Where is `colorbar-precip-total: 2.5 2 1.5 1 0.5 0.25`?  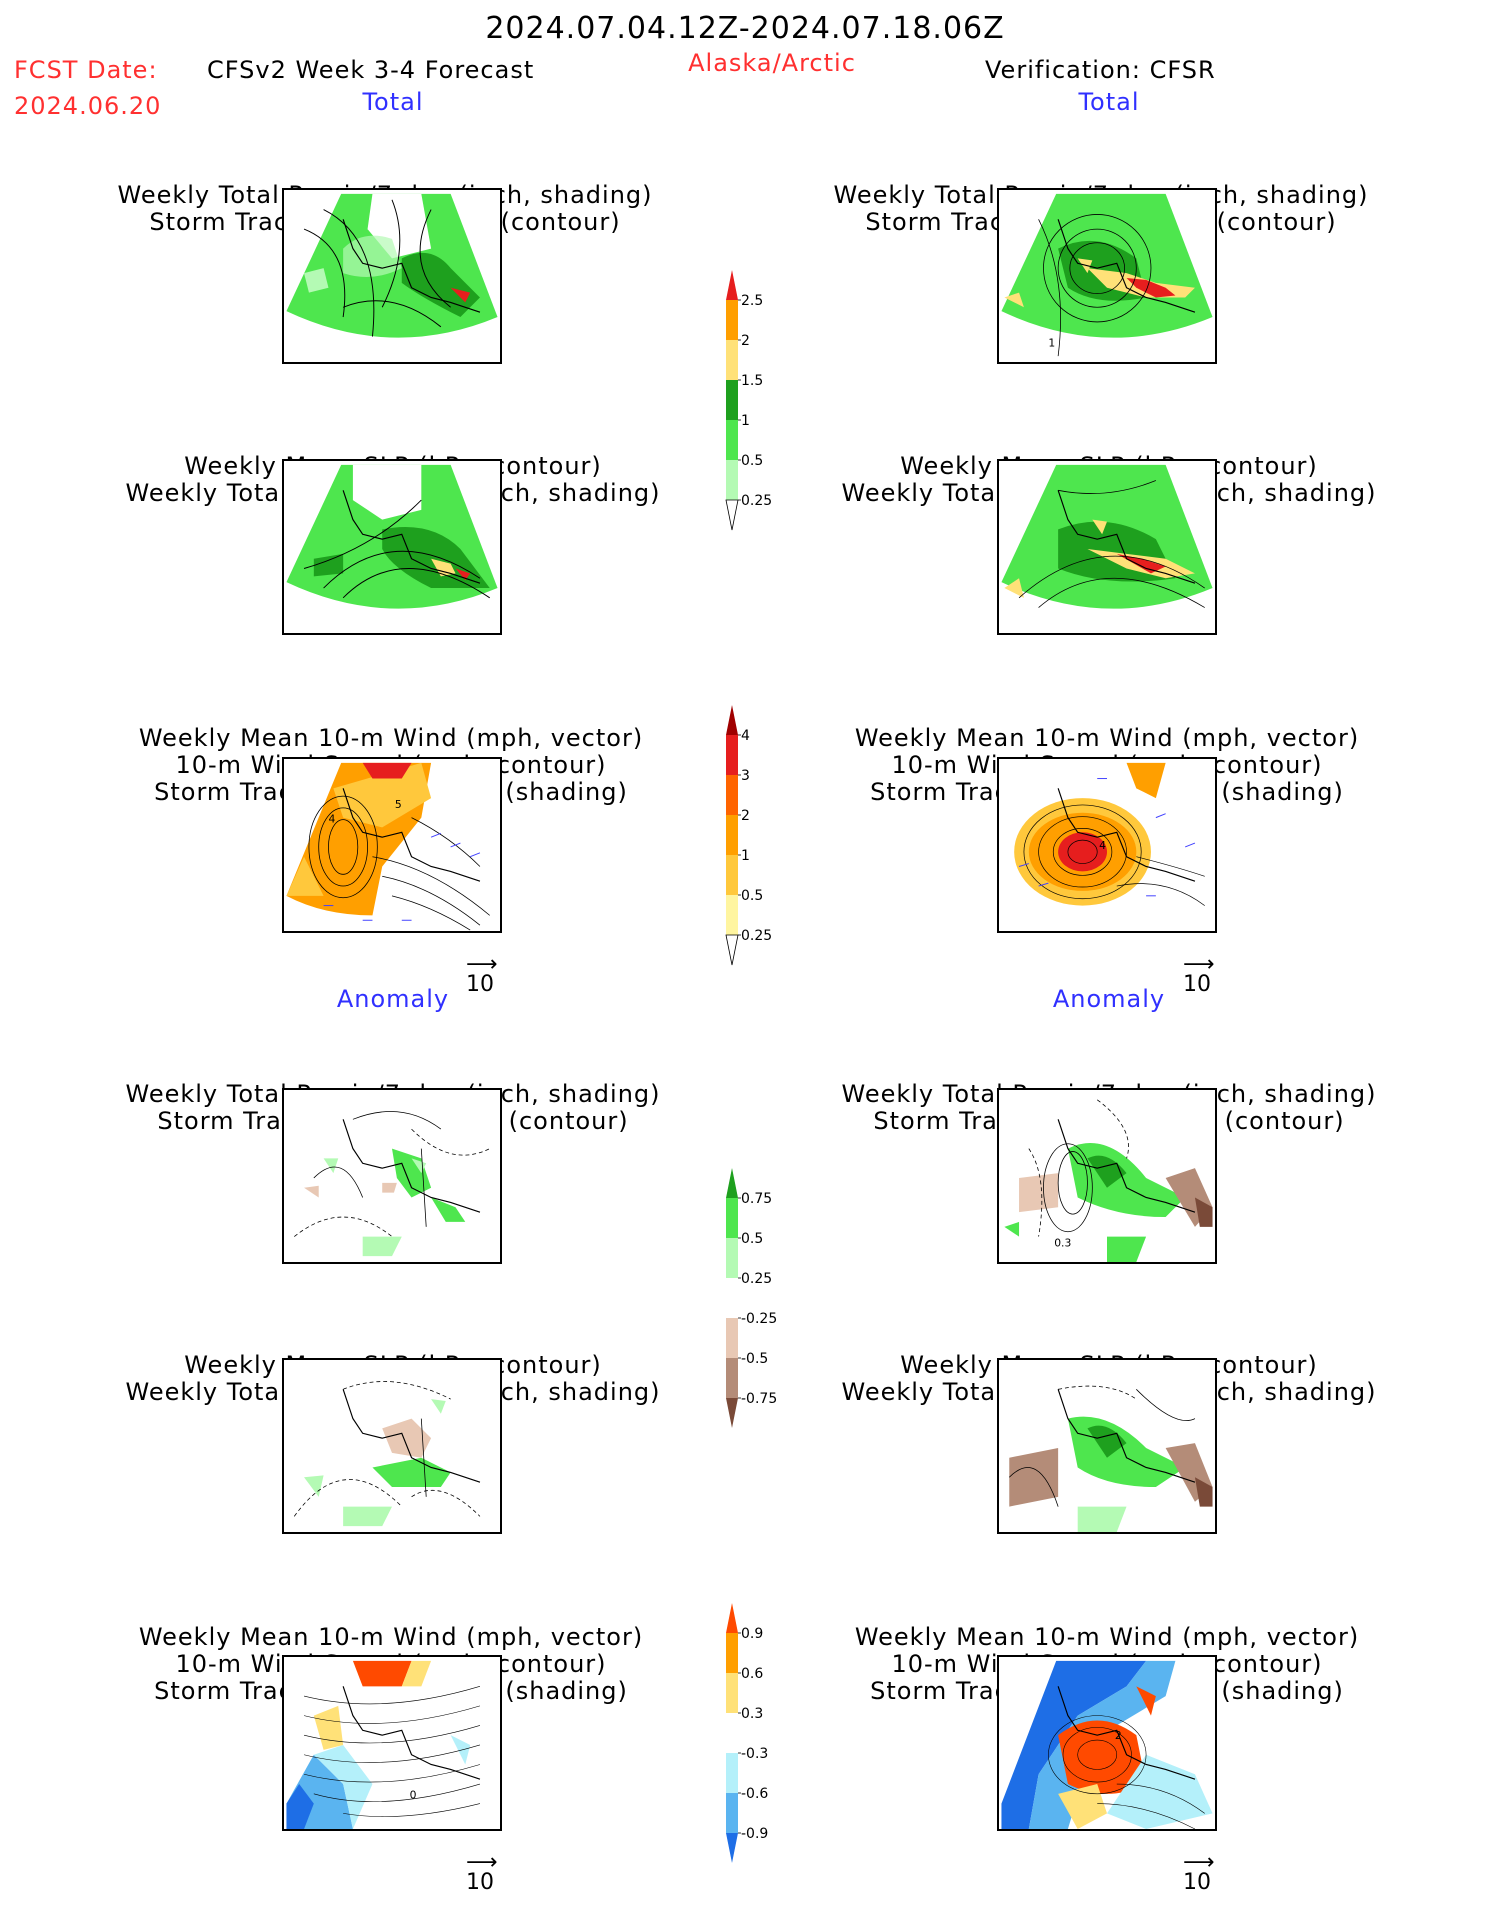 colorbar-precip-total: 2.5 2 1.5 1 0.5 0.25 is located at coordinates (754, 412).